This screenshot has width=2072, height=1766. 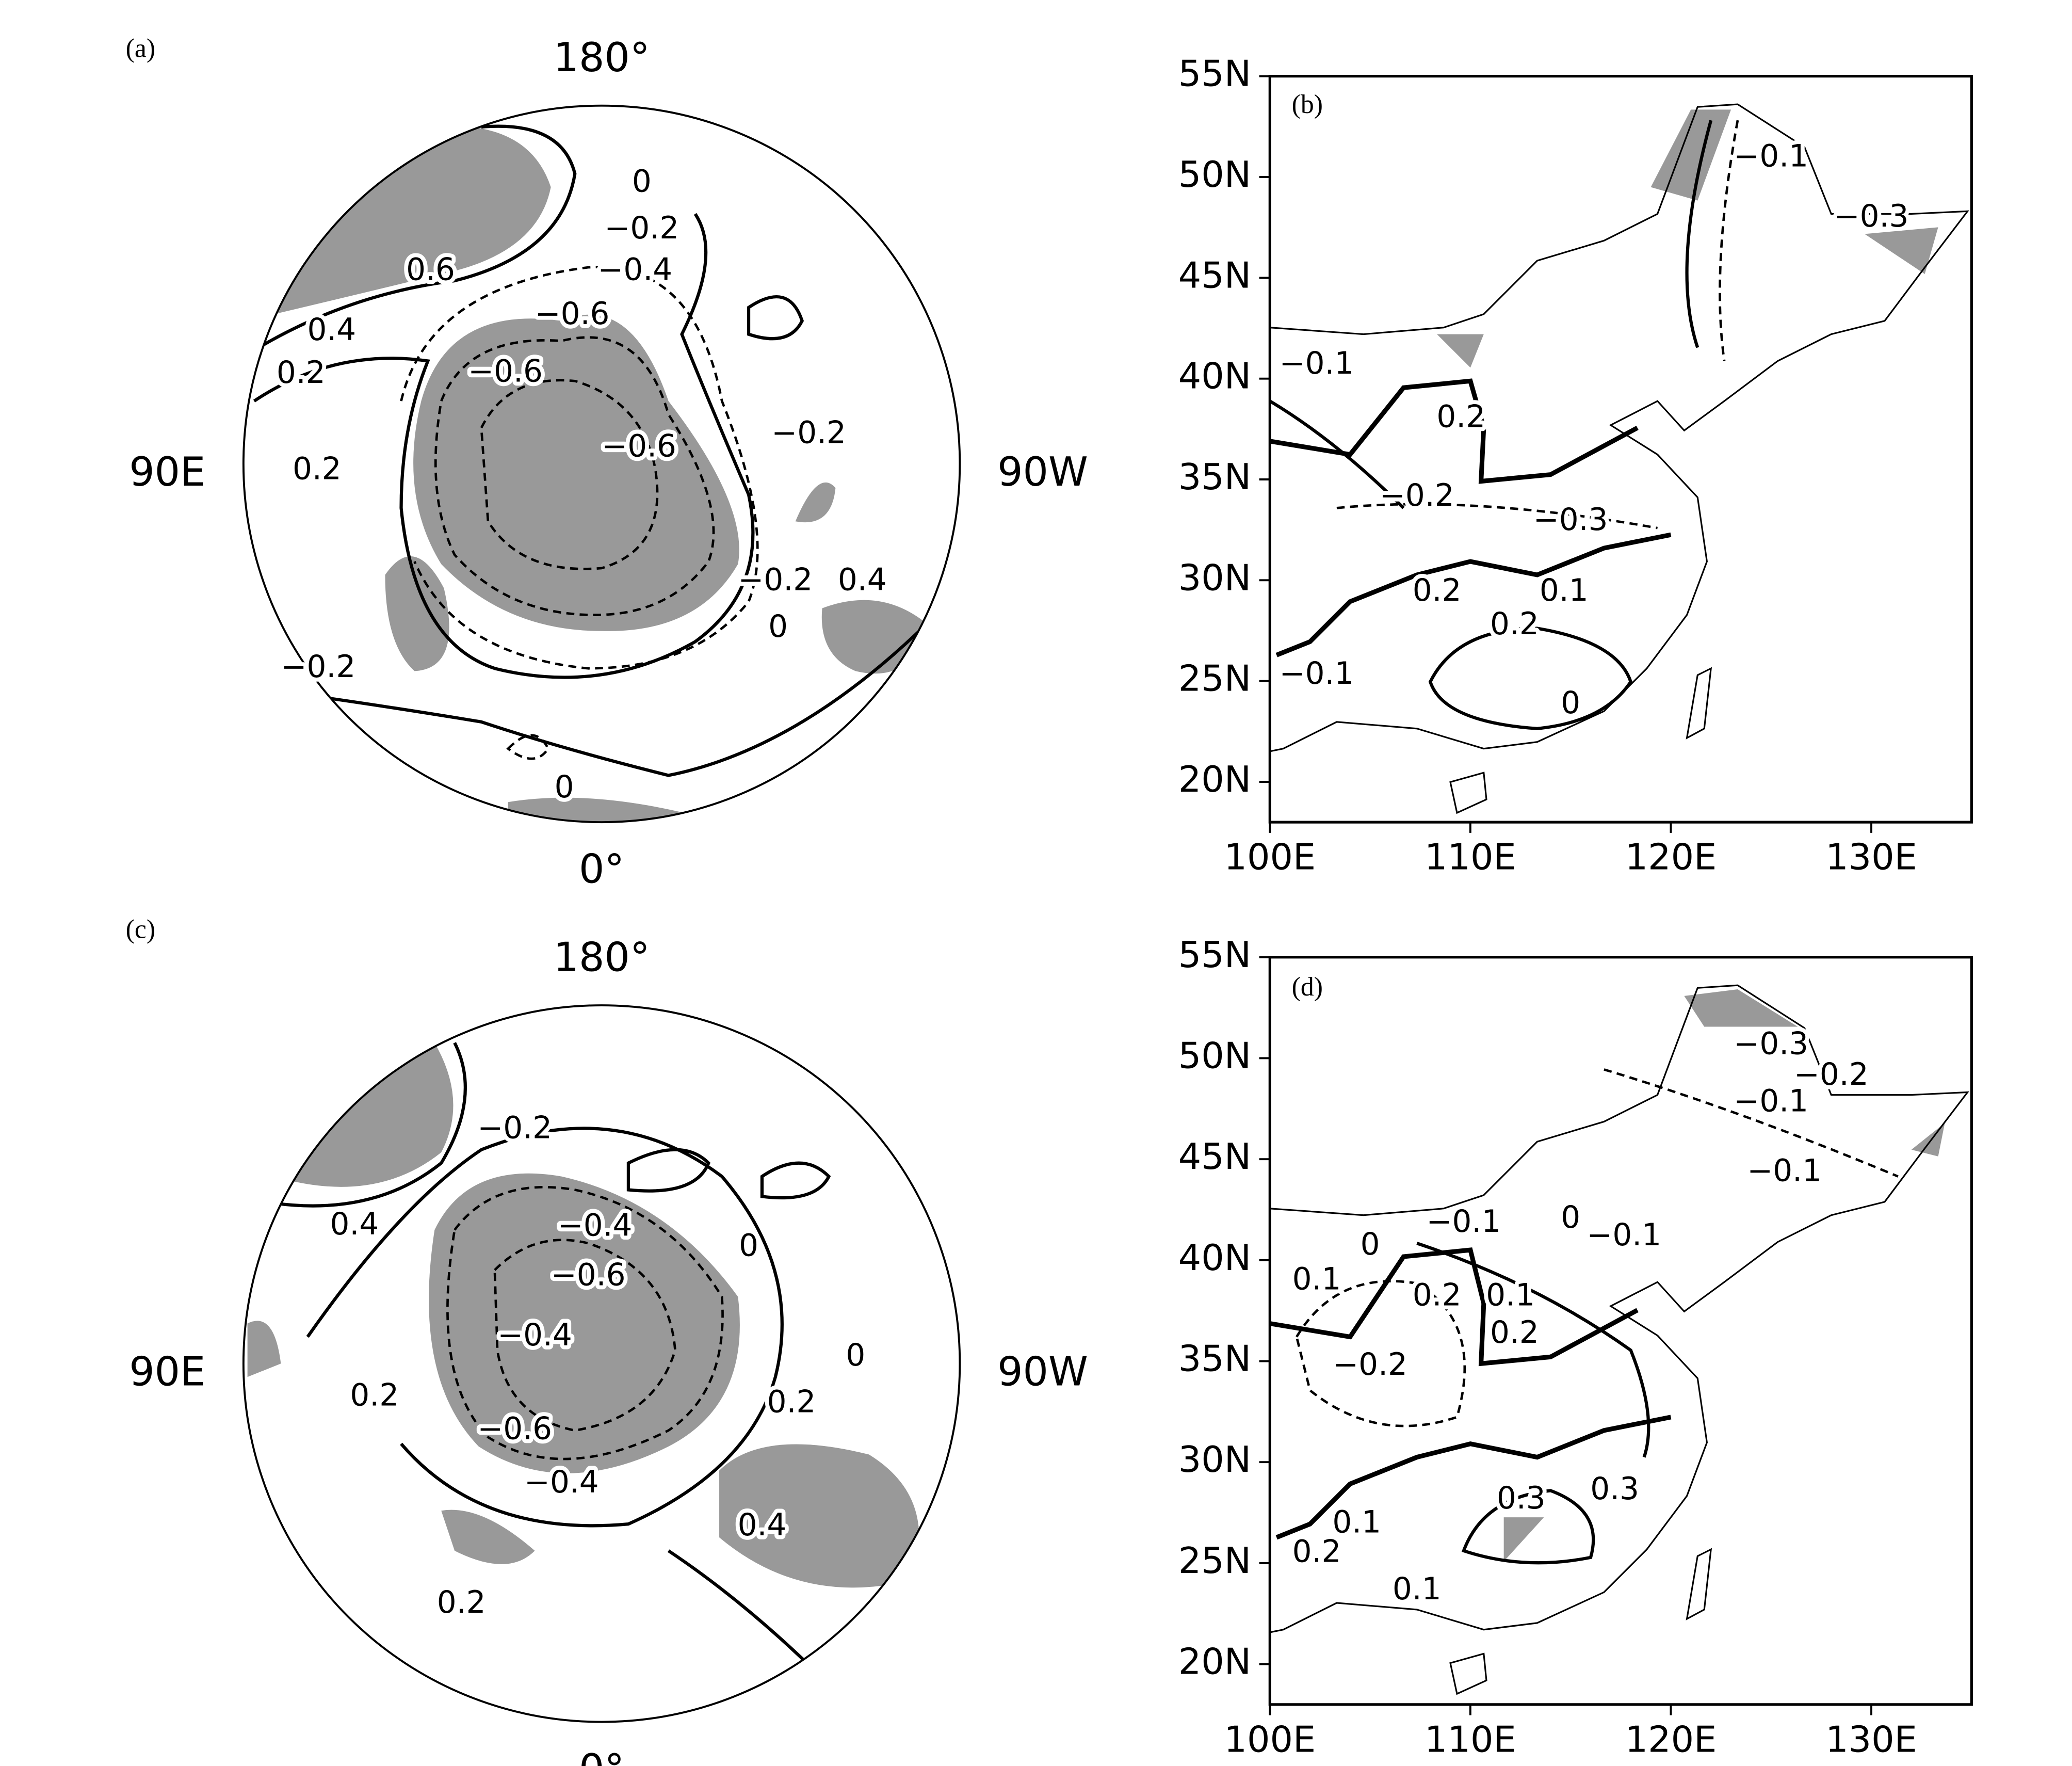 What do you see at coordinates (140, 929) in the screenshot?
I see `panel-label: (c)` at bounding box center [140, 929].